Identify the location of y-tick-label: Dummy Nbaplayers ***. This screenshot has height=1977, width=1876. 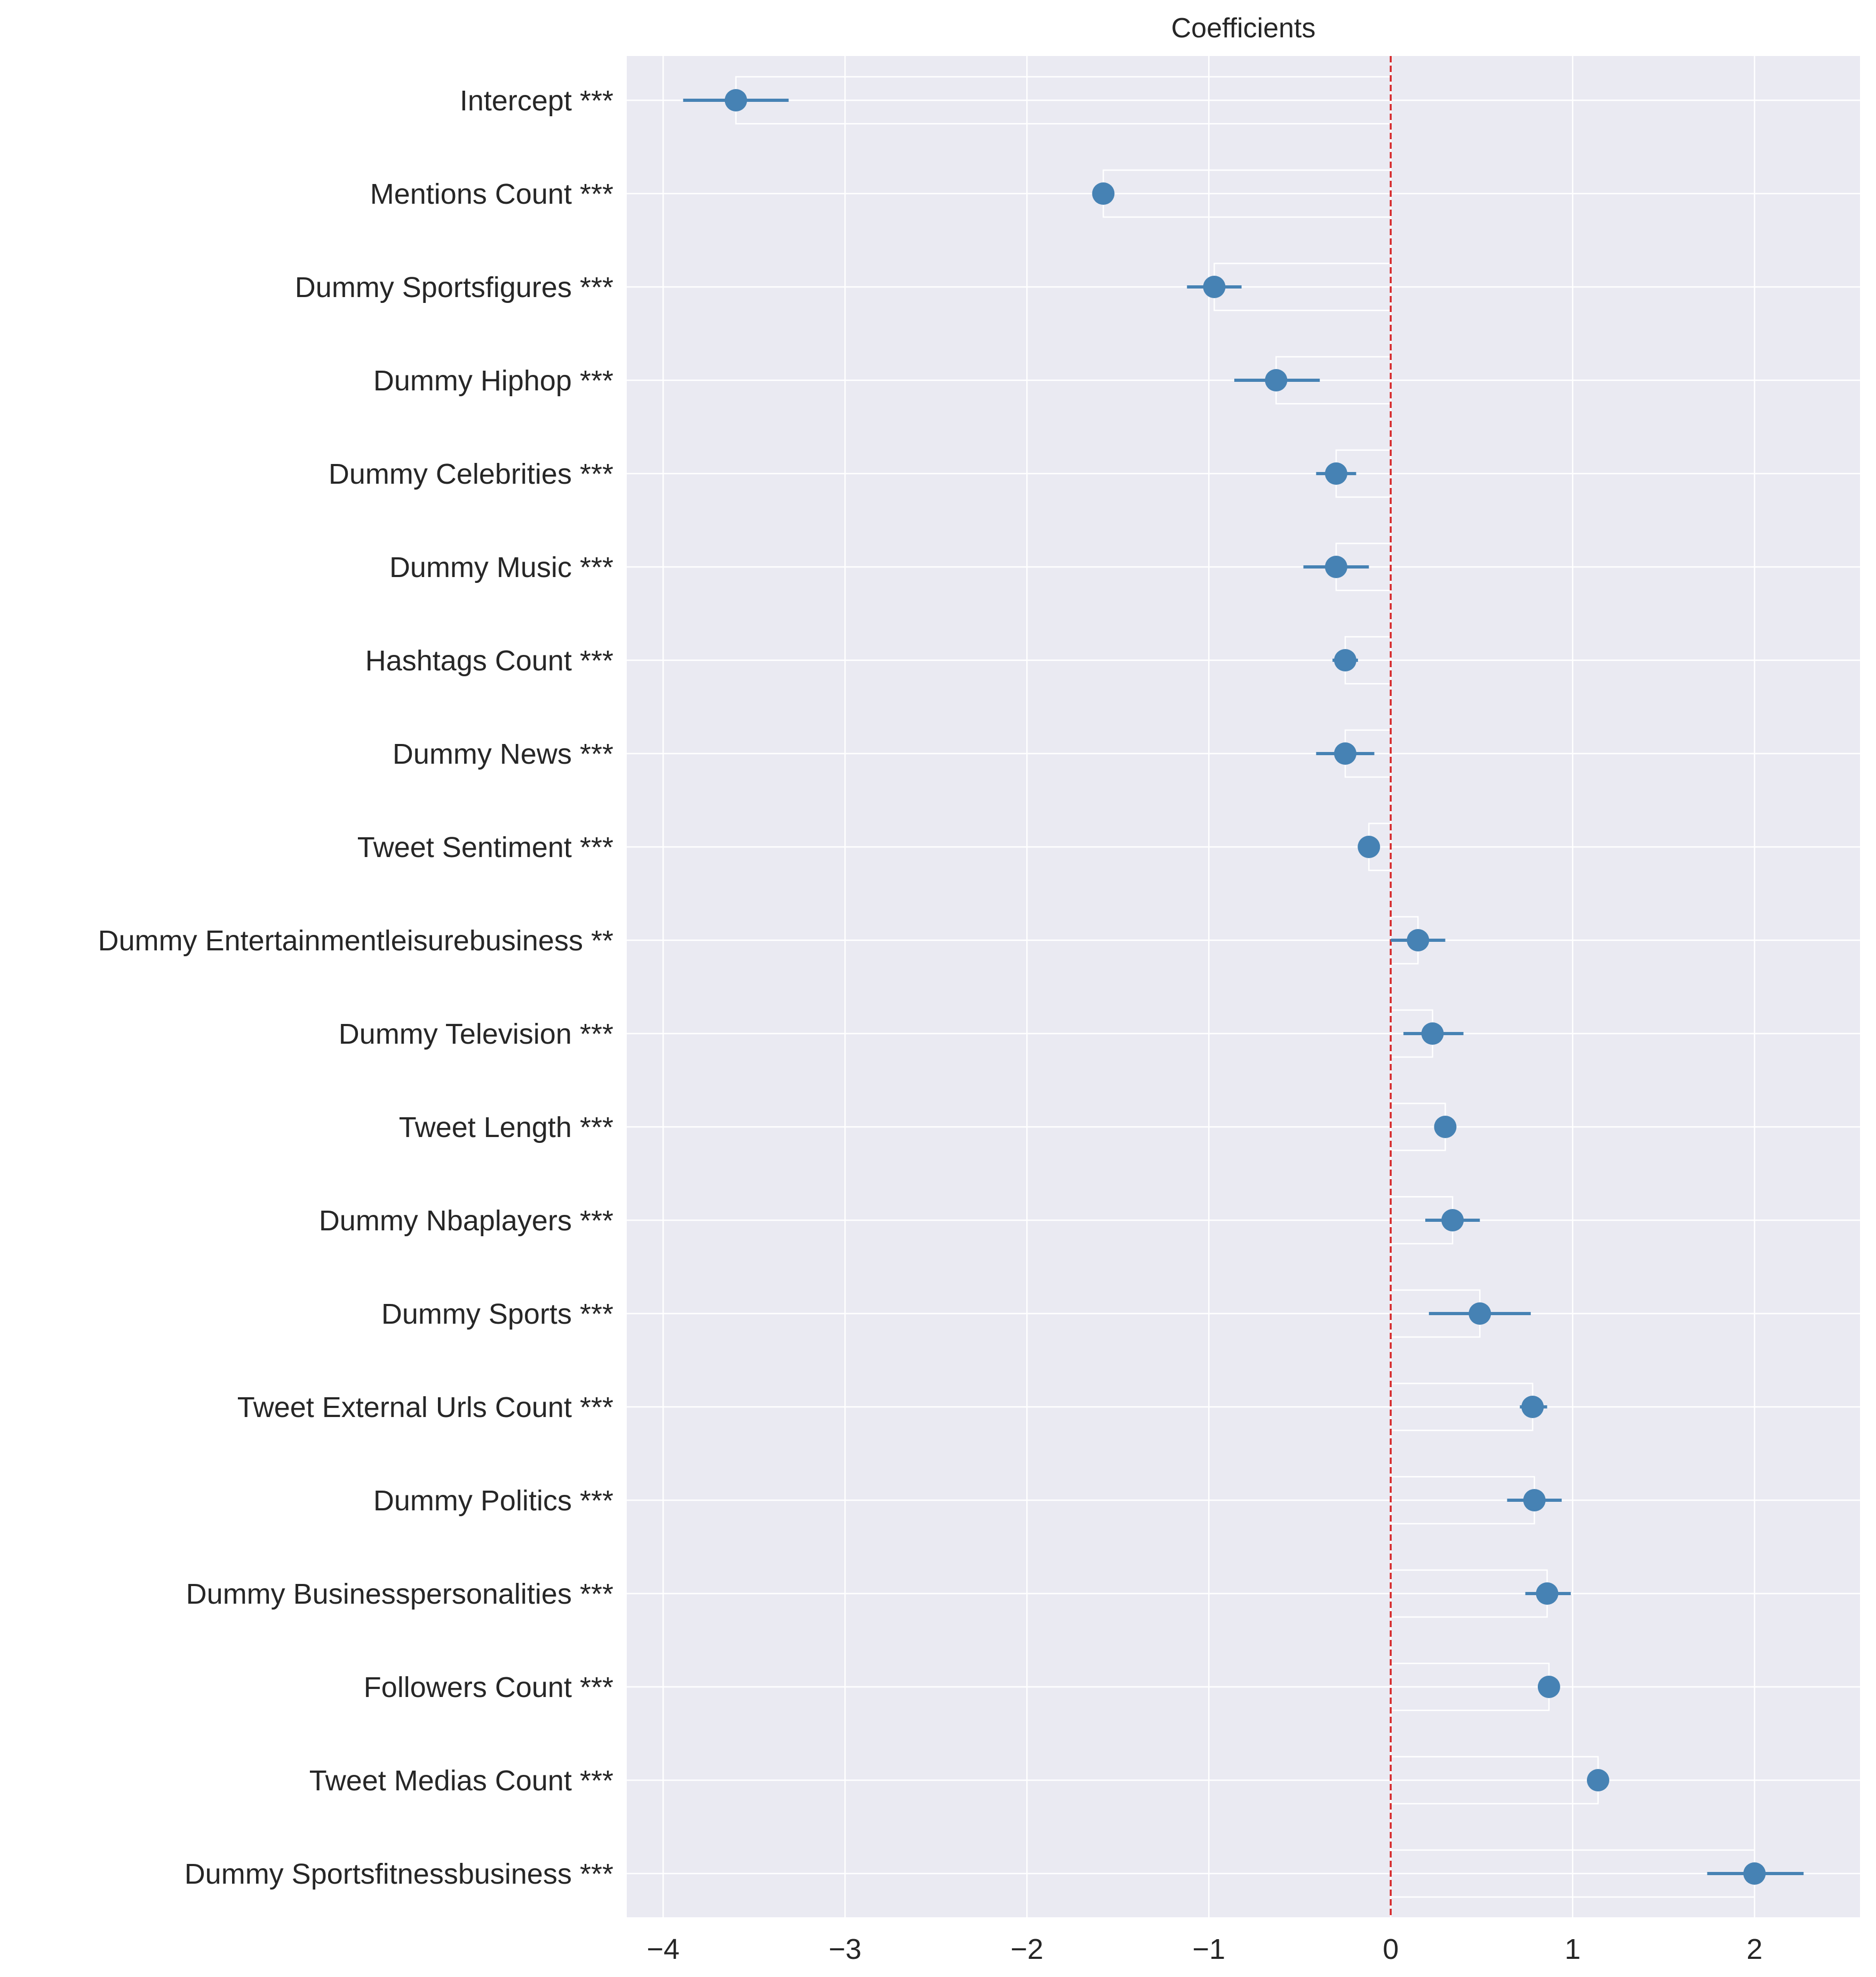
(466, 1221).